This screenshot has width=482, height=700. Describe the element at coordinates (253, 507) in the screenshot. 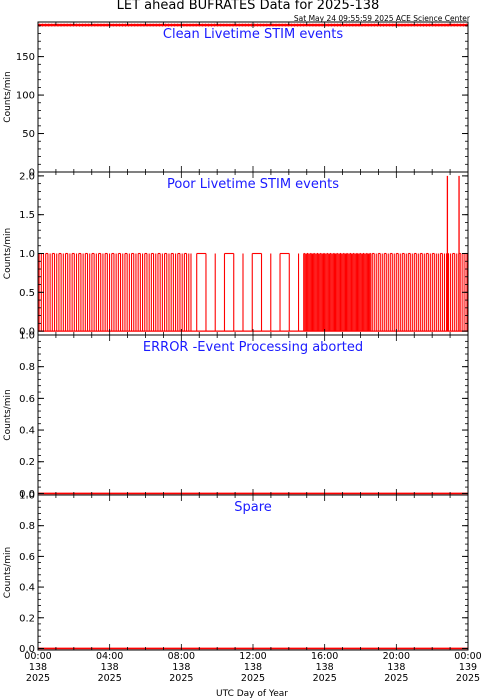

I see `panel-title: Spare` at that location.